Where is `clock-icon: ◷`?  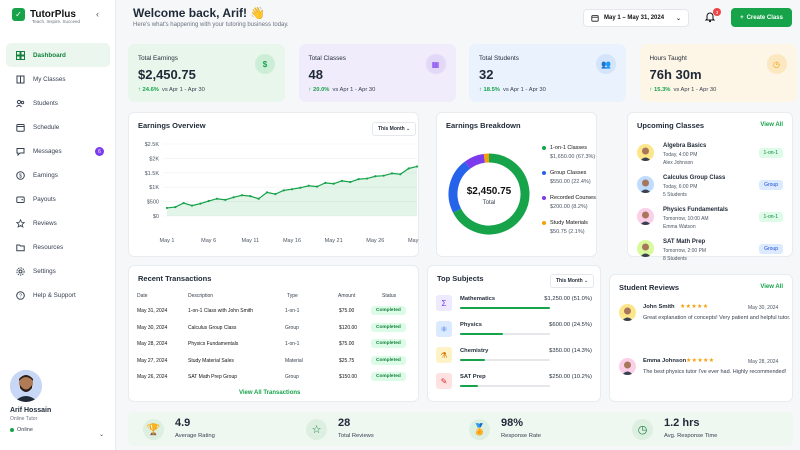 clock-icon: ◷ is located at coordinates (776, 64).